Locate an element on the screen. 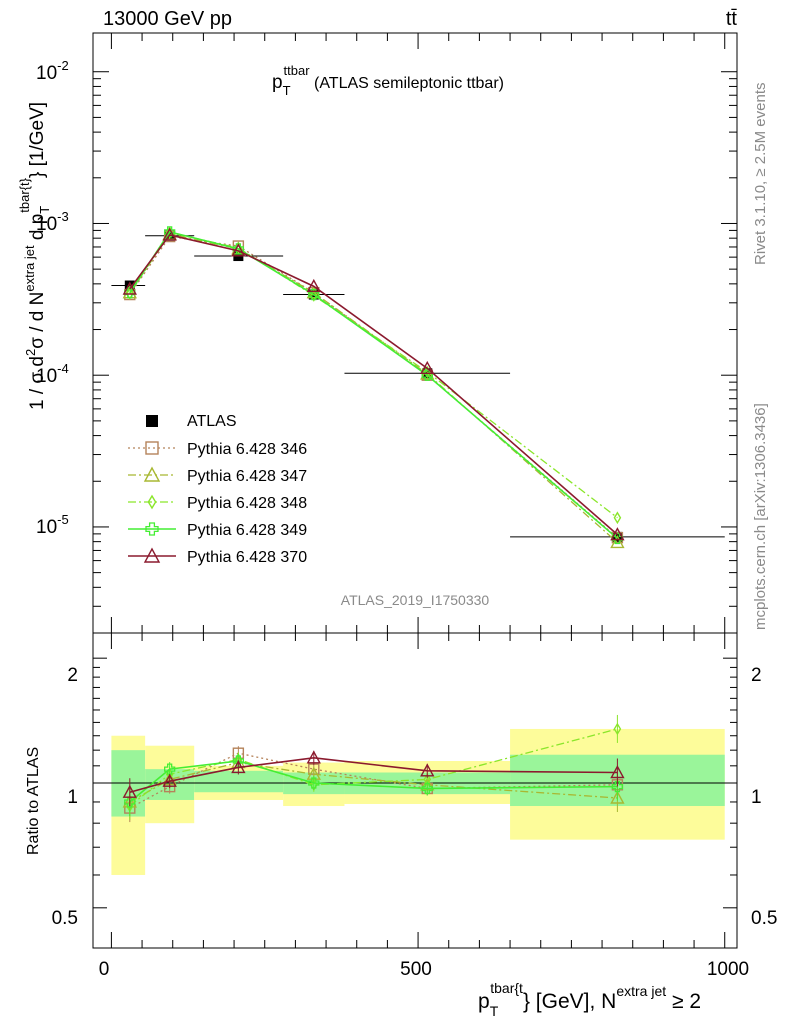 Image resolution: width=786 pixels, height=1024 pixels. ylabel-part-4: extra jet is located at coordinates (29, 268).